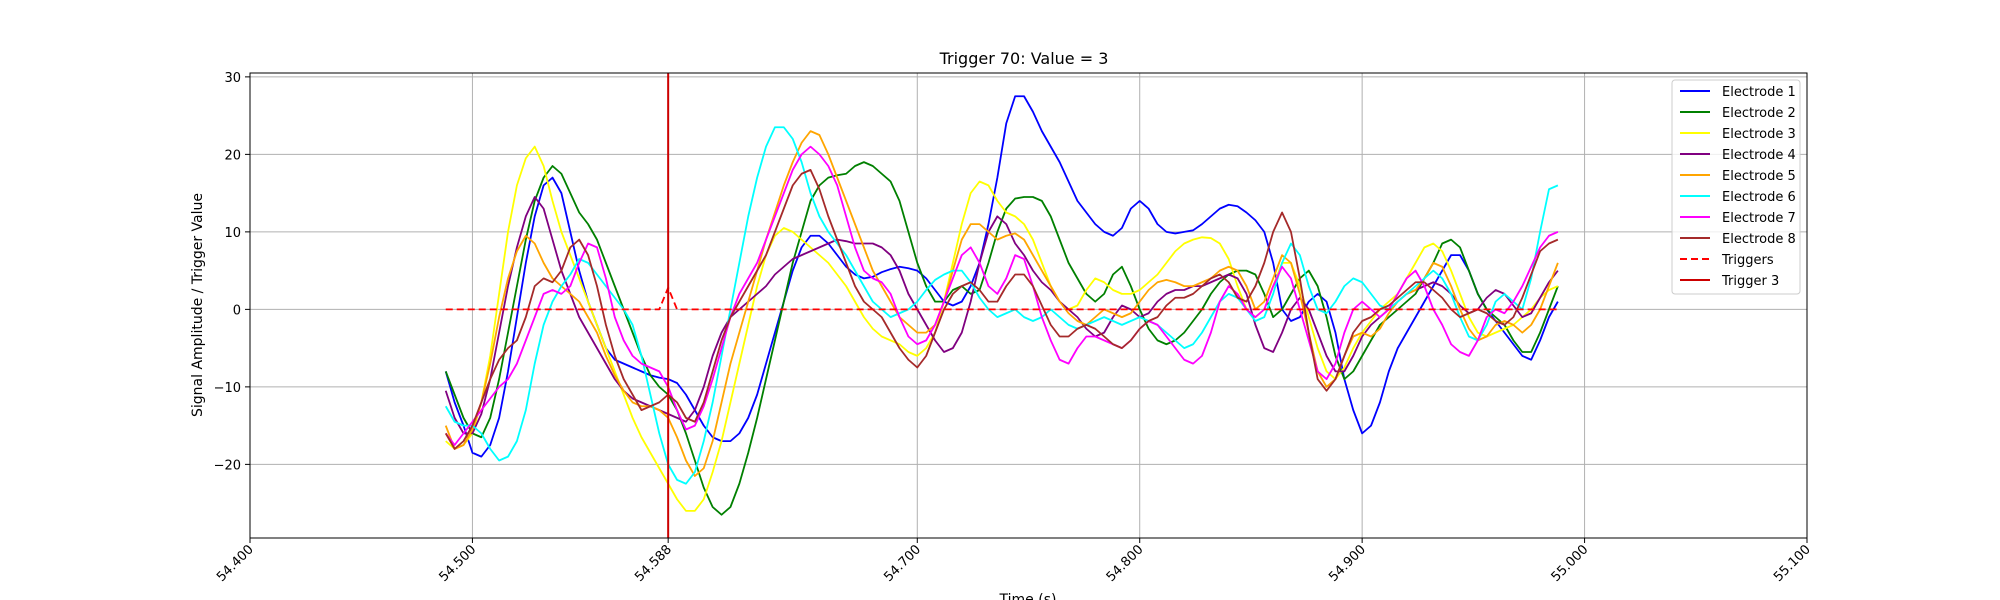 This screenshot has width=2000, height=600. I want to click on legend-label: Electrode 3, so click(1759, 134).